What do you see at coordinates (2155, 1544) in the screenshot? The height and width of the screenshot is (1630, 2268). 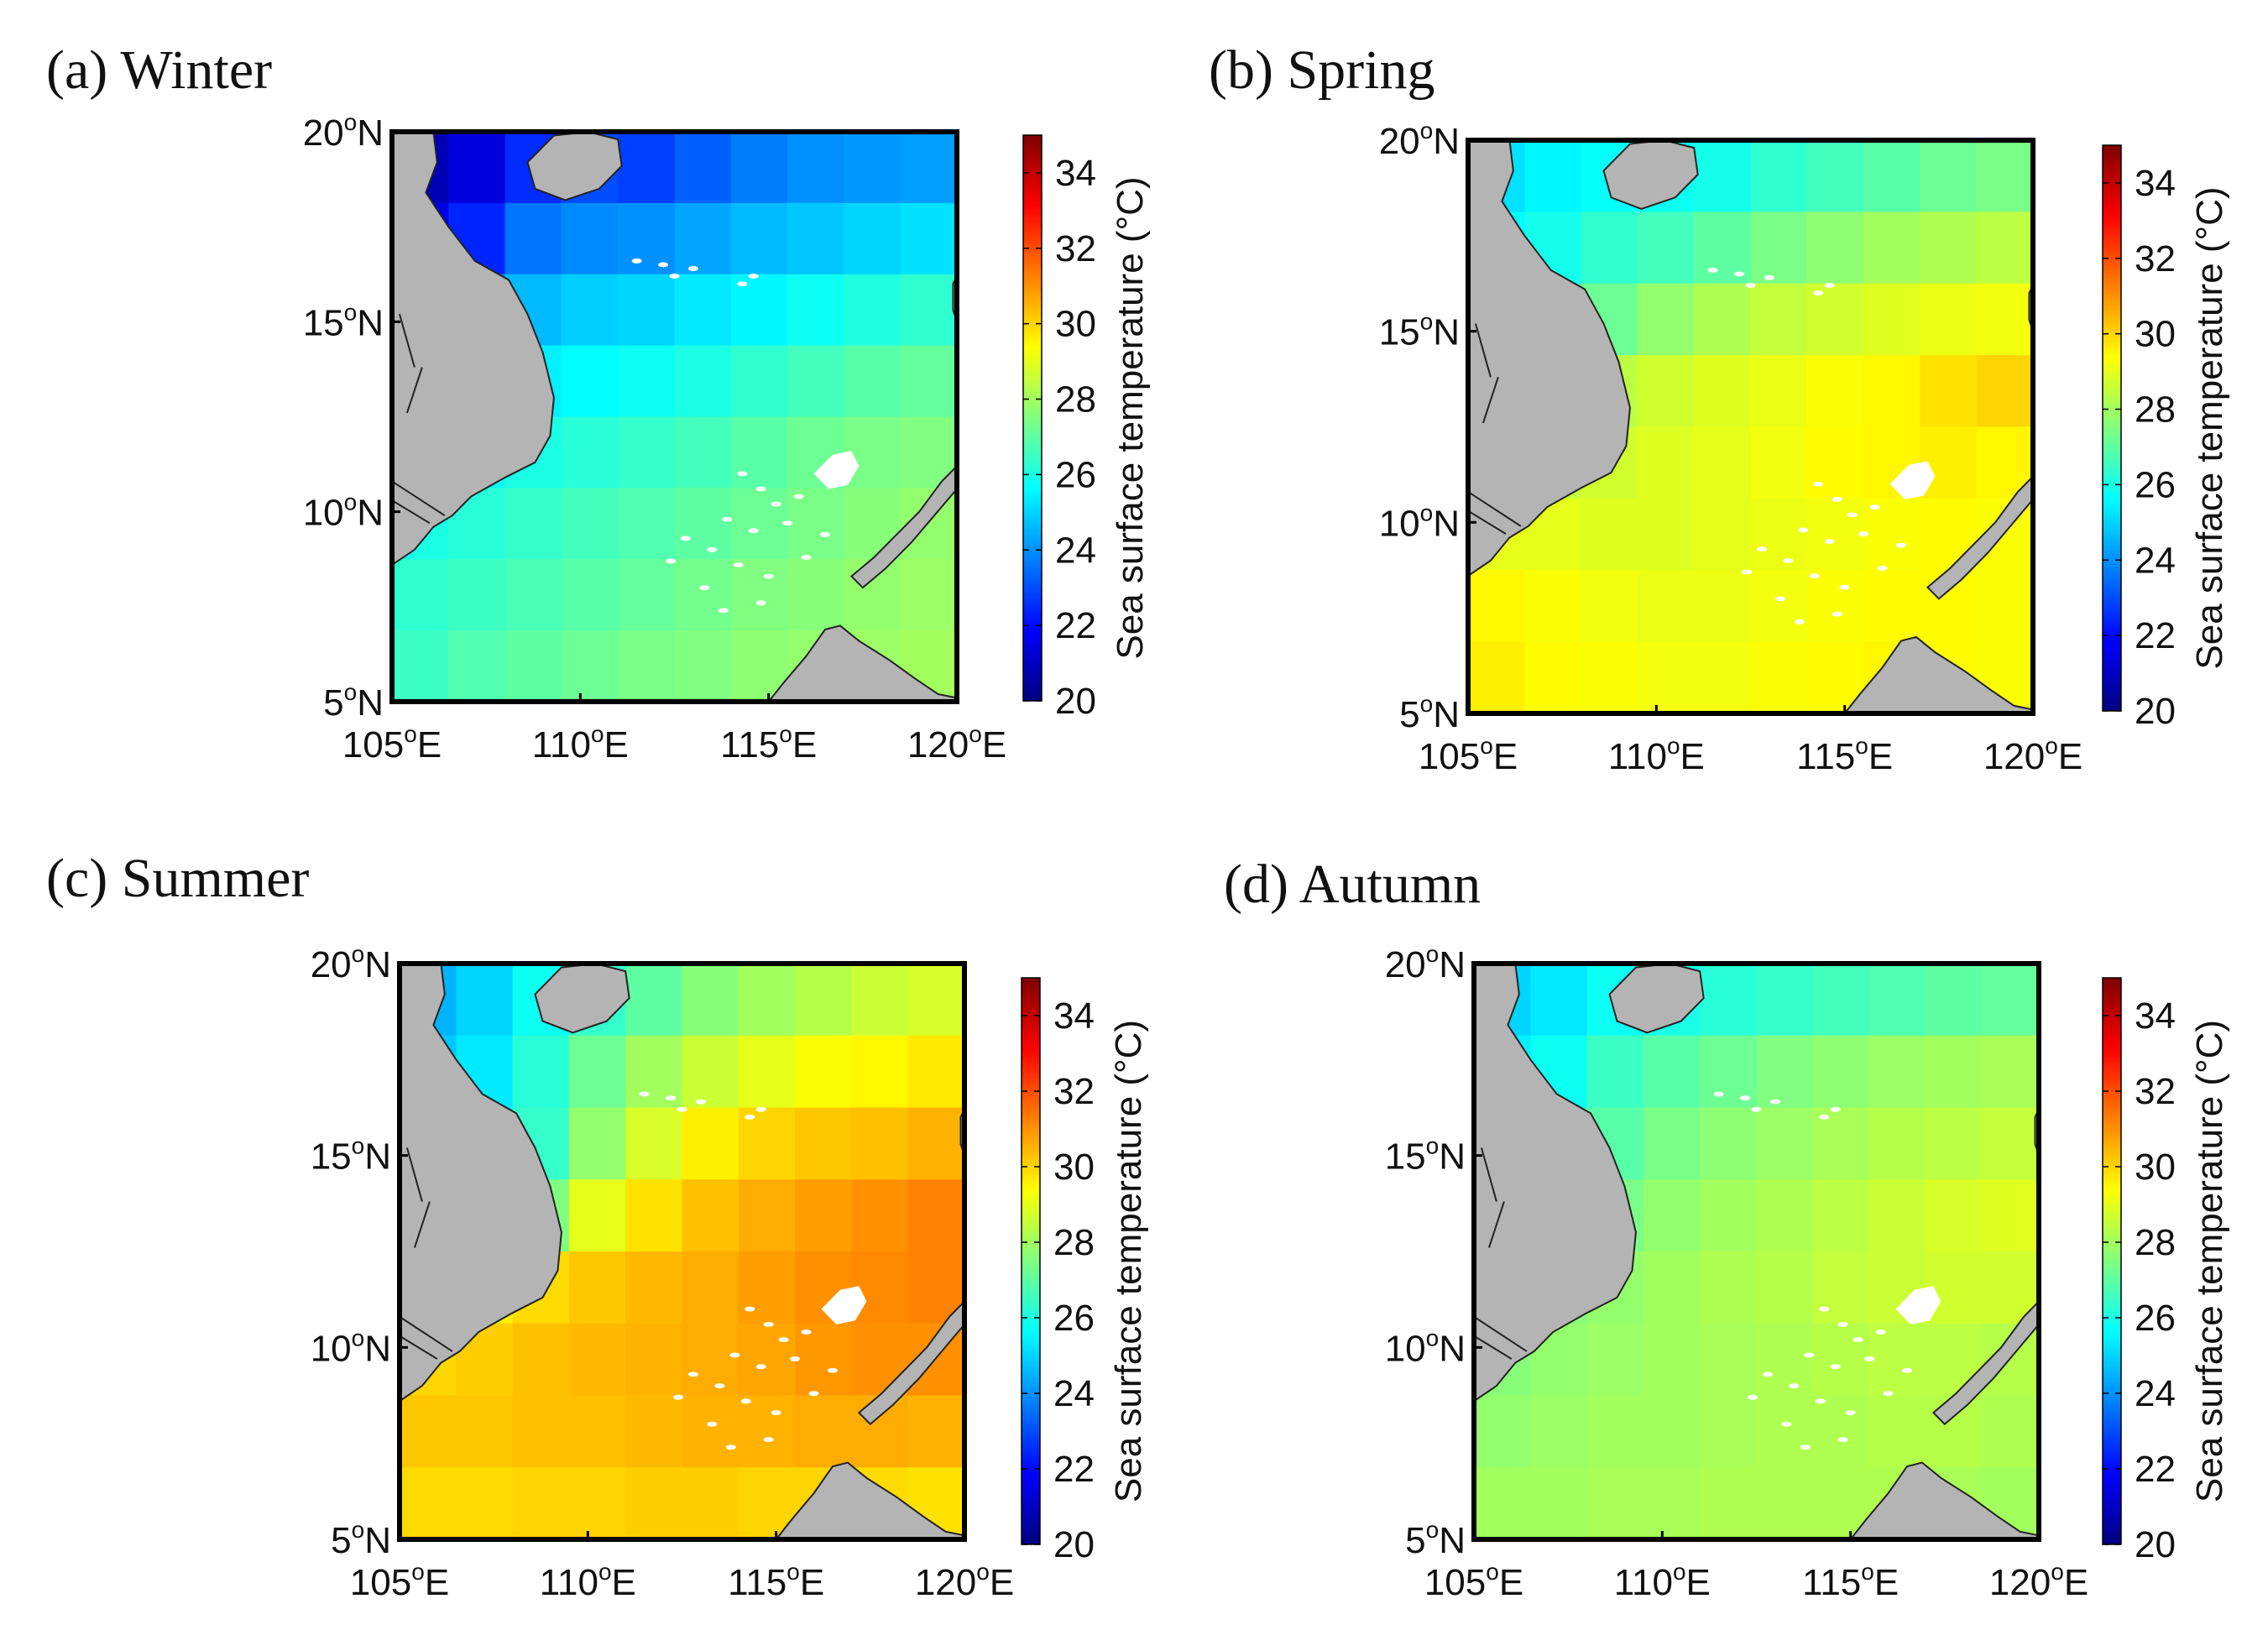 I see `colorbar-tick-label: 20` at bounding box center [2155, 1544].